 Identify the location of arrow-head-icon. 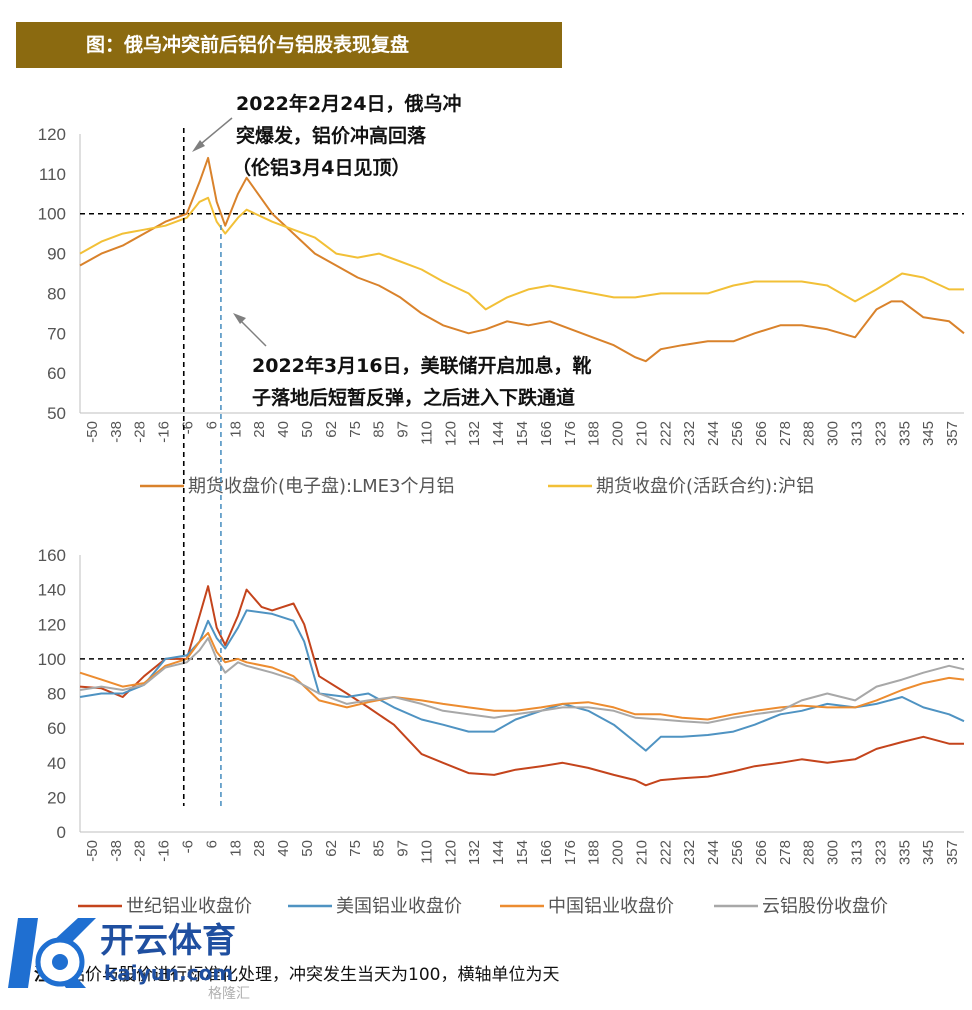
(239, 318).